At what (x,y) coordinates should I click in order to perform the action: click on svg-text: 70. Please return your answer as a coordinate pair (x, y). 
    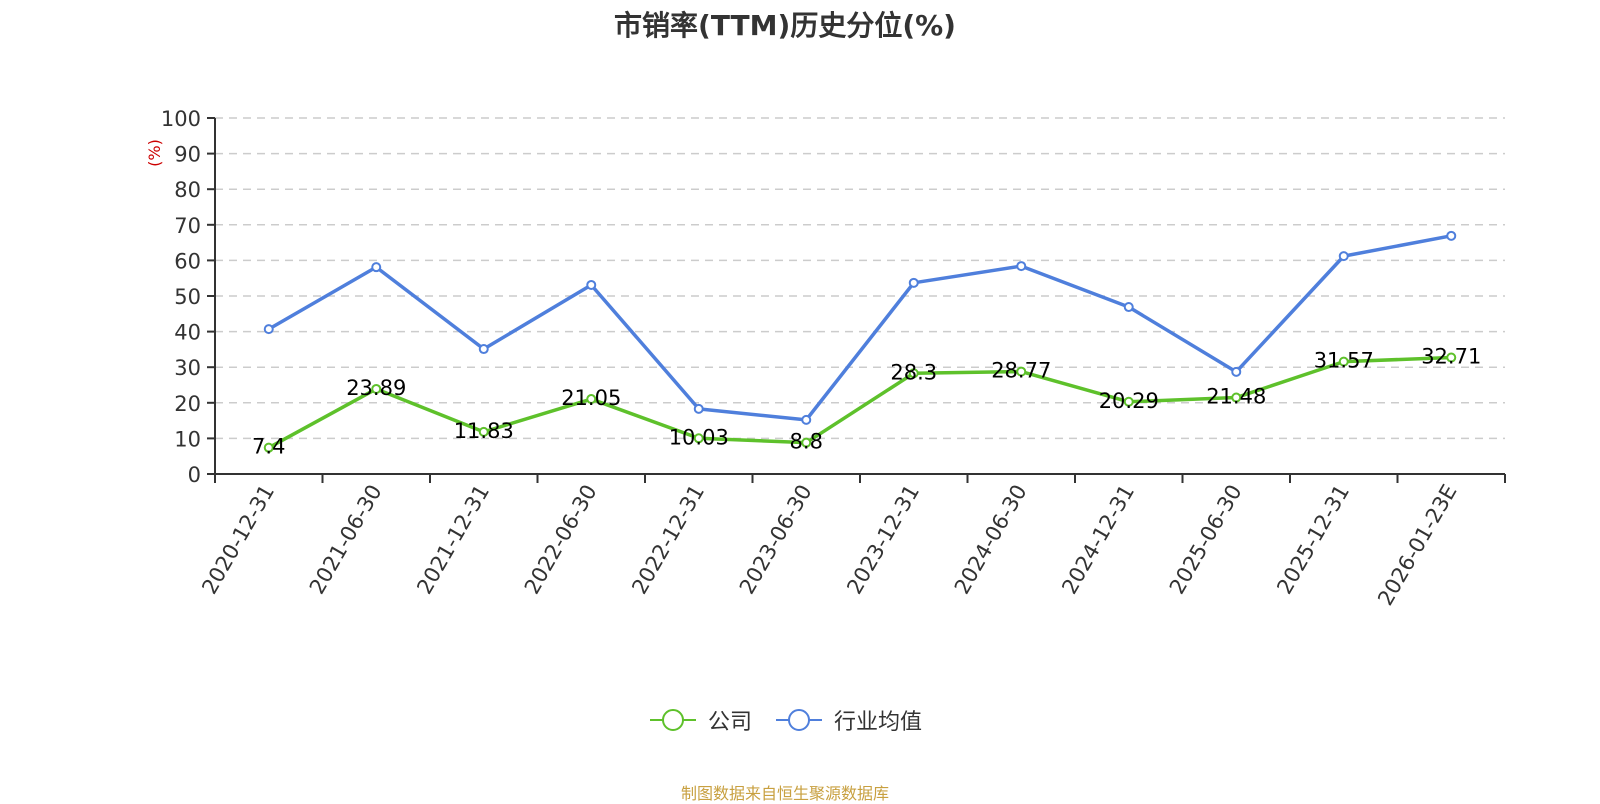
    Looking at the image, I should click on (187, 226).